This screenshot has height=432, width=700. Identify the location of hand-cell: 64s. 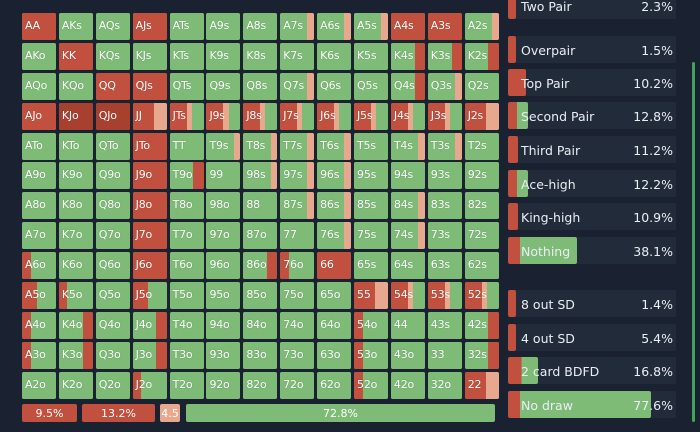
(407, 266).